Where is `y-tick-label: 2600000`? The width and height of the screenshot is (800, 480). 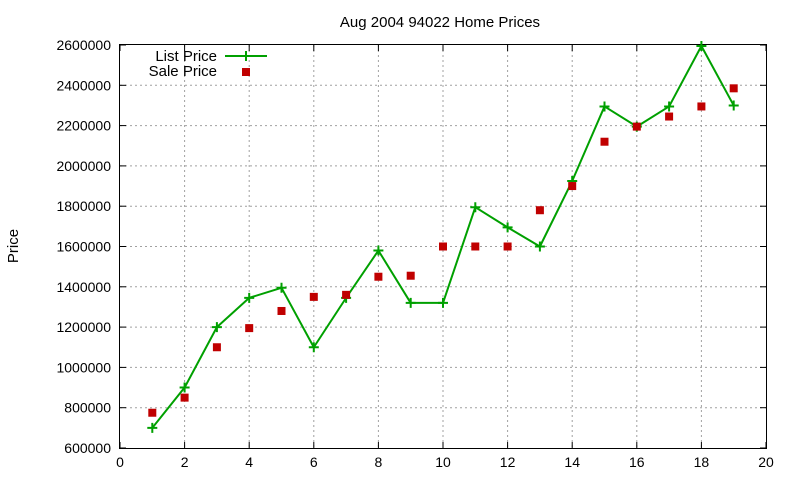 y-tick-label: 2600000 is located at coordinates (83, 45).